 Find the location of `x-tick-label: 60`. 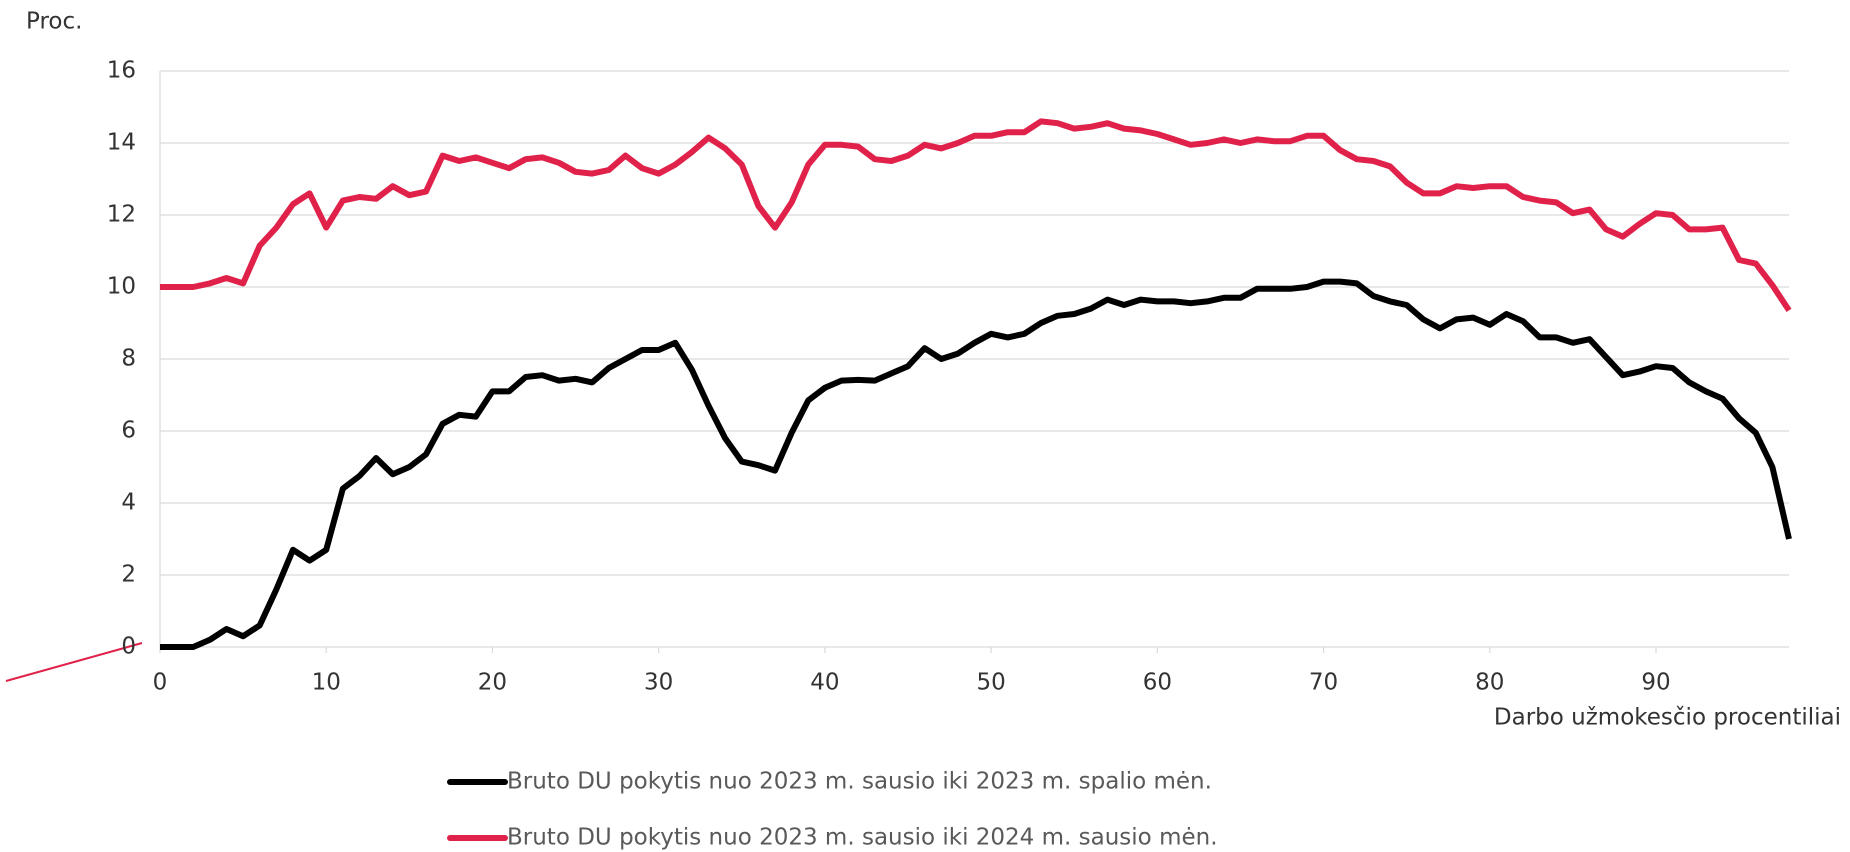

x-tick-label: 60 is located at coordinates (1157, 683).